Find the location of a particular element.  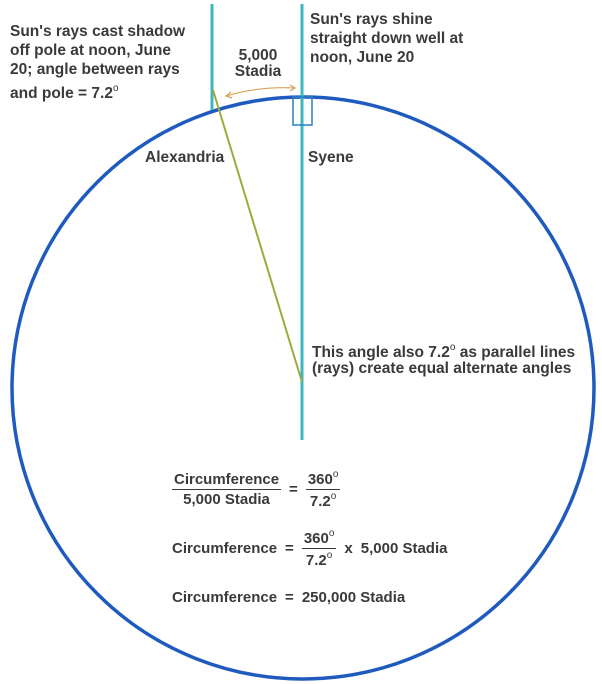

equation-1: Circumference 5,000 Stadia = 360o 7.2o is located at coordinates (256, 489).